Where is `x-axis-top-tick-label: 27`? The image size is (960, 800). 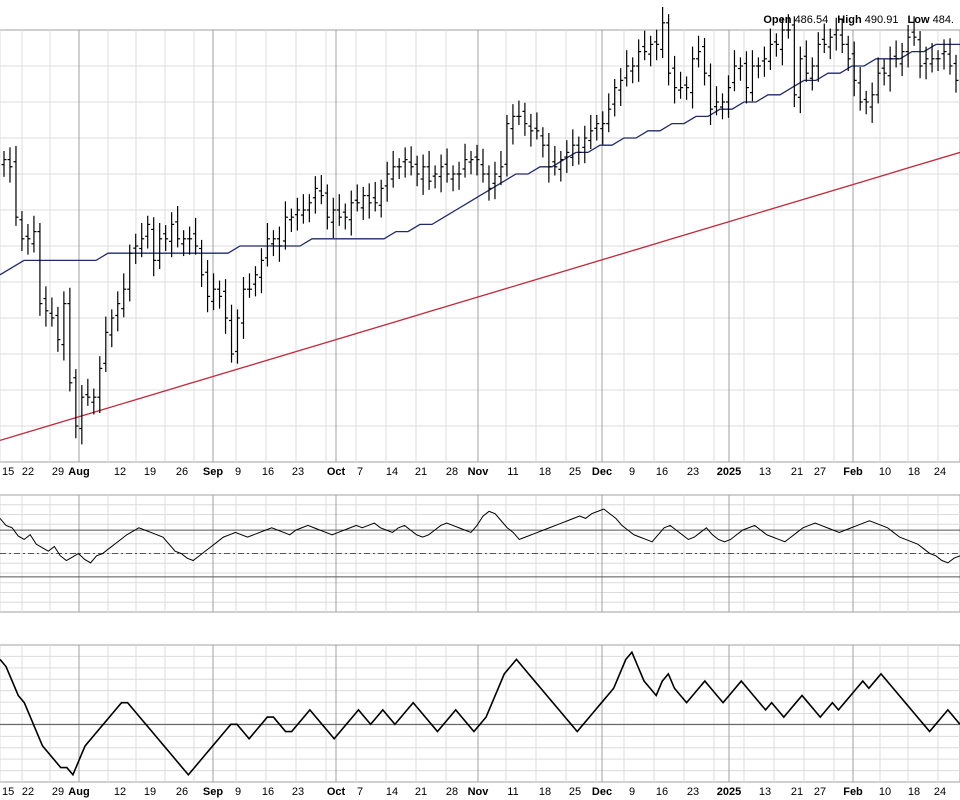 x-axis-top-tick-label: 27 is located at coordinates (820, 472).